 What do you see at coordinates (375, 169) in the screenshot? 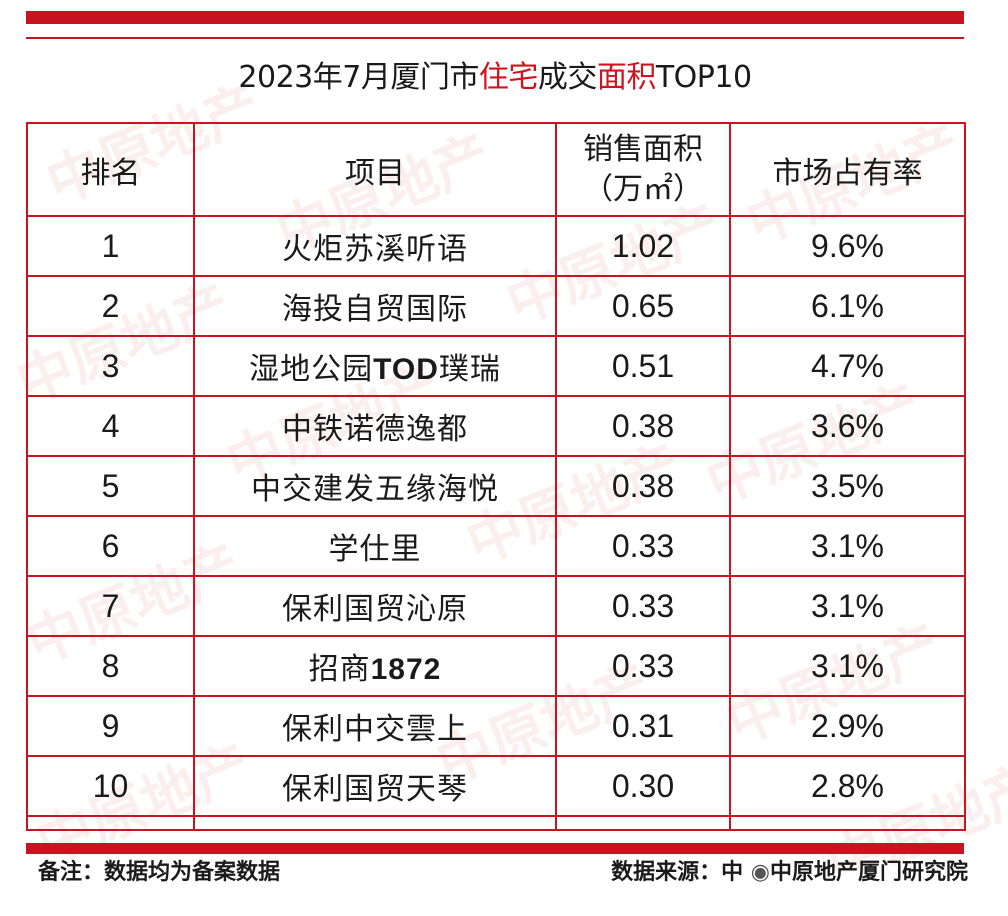
I see `header-project: 项目` at bounding box center [375, 169].